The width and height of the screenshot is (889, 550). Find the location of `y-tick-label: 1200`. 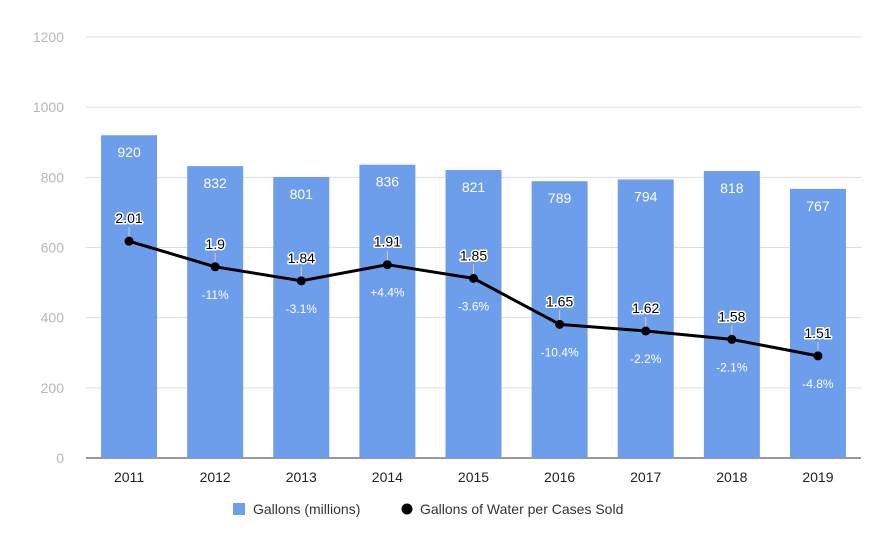

y-tick-label: 1200 is located at coordinates (48, 37).